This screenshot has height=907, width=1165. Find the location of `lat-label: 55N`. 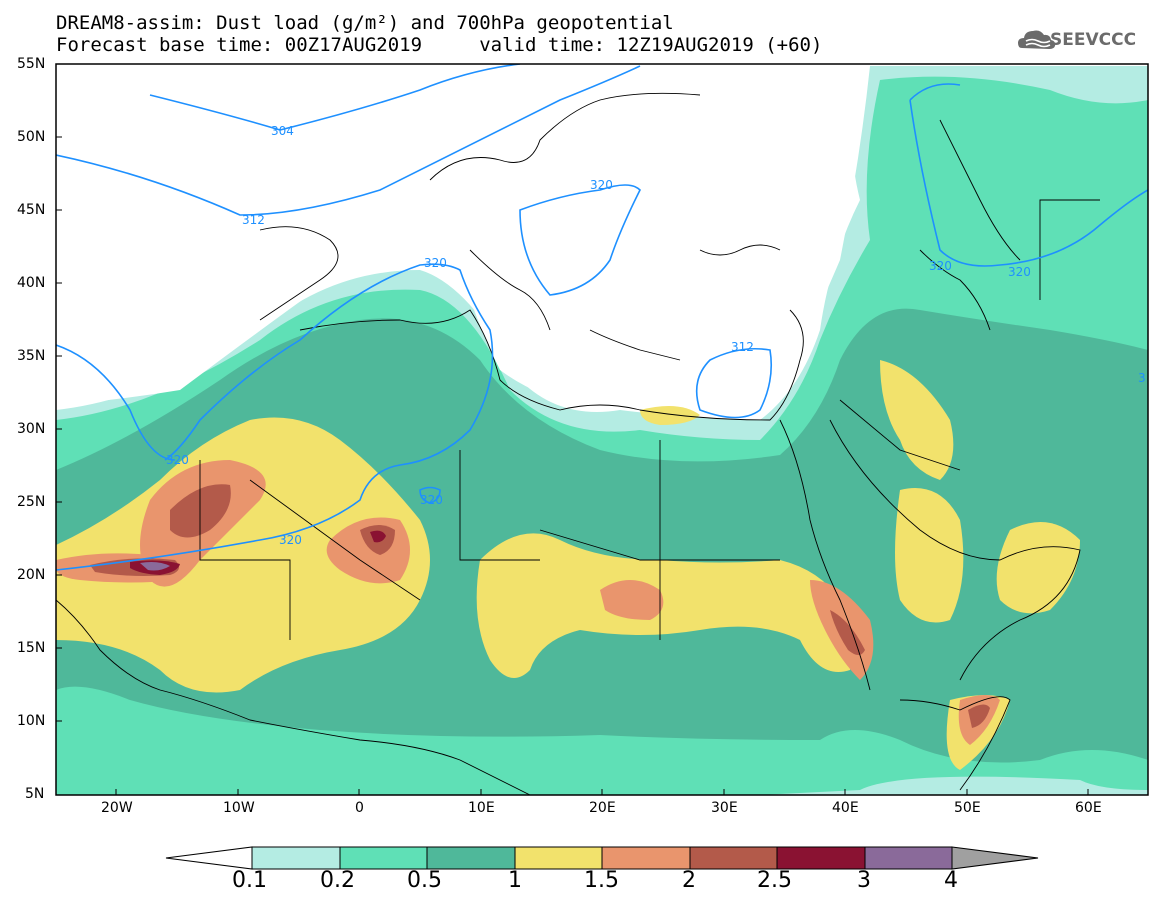

lat-label: 55N is located at coordinates (31, 64).